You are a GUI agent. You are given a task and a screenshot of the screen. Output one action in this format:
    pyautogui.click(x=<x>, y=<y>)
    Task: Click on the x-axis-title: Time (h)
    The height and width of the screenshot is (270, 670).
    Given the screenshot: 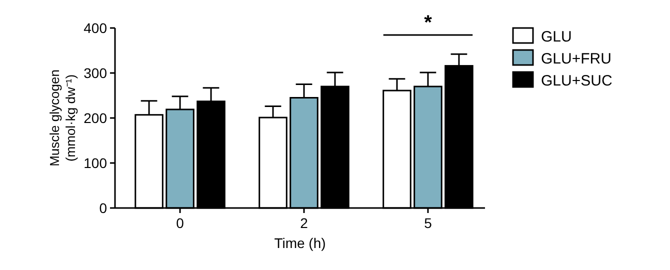 What is the action you would take?
    pyautogui.click(x=300, y=243)
    